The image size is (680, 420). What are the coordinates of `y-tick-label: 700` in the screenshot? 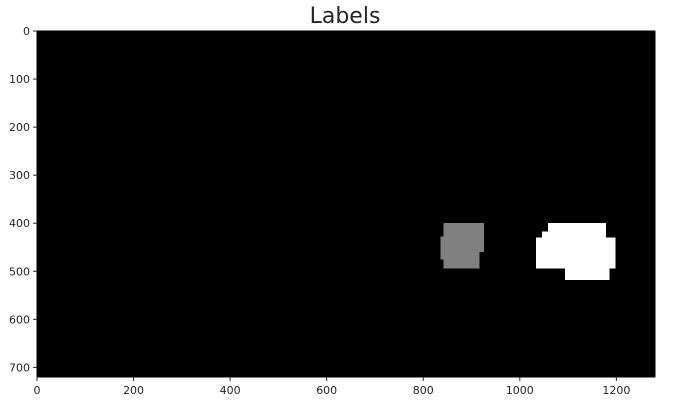 It's located at (19, 367).